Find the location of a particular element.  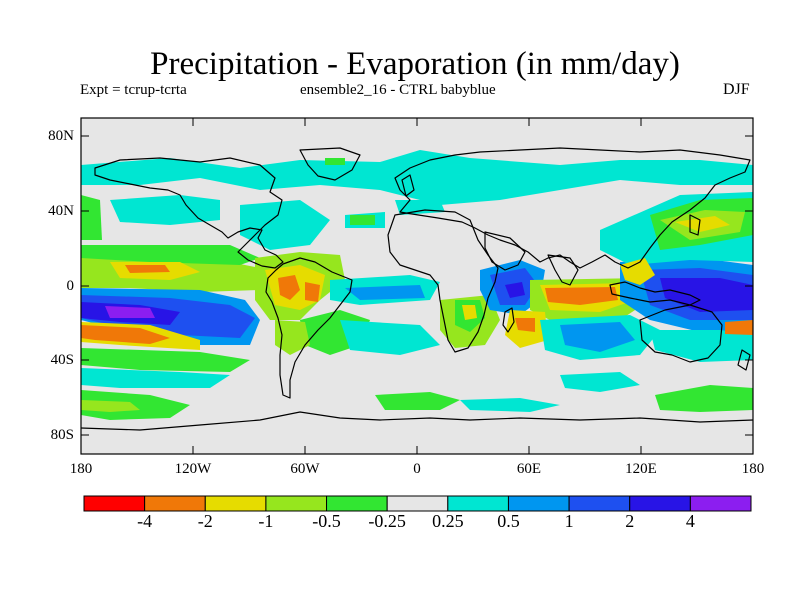

subtitle-ensemble: ensemble2_16 - CTRL babyblue is located at coordinates (398, 90).